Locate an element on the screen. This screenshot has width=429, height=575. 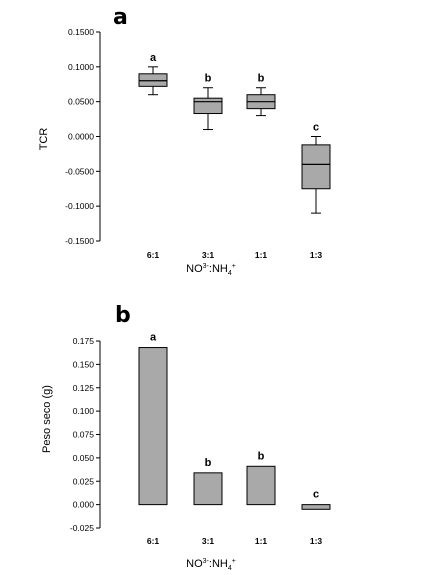
box-1:3: c is located at coordinates (316, 168).